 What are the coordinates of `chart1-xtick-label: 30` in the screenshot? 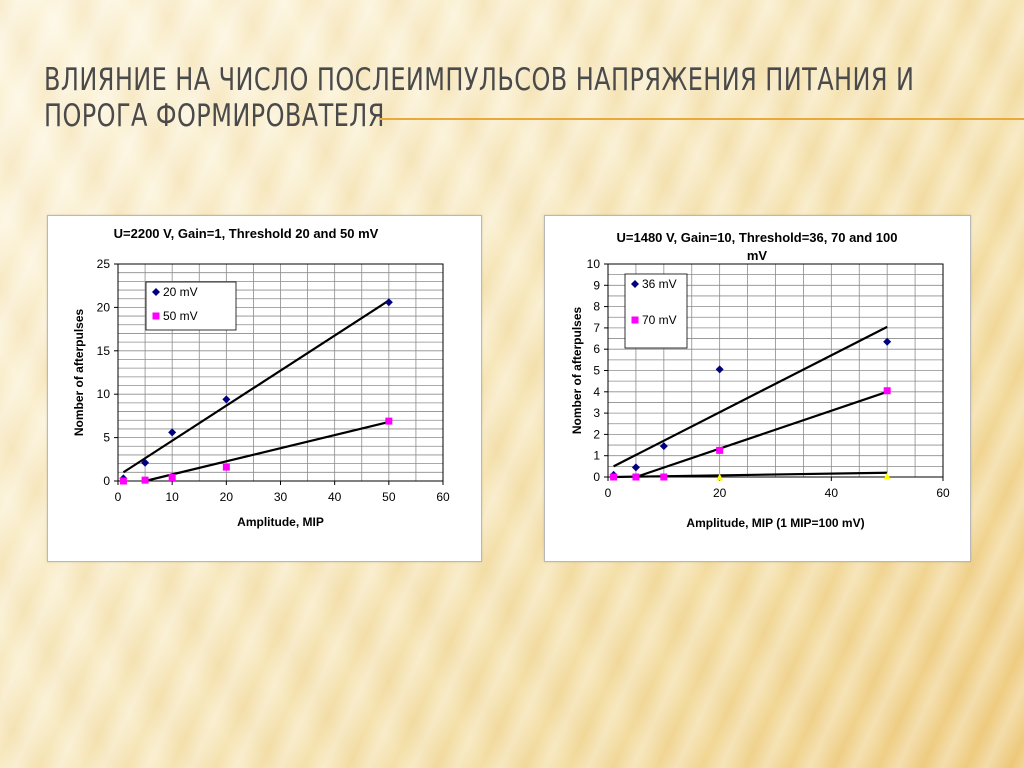 It's located at (281, 497).